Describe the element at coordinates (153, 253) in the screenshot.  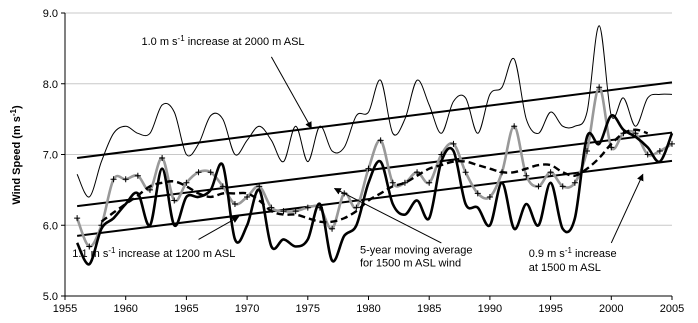
I see `ann1200-text: 1.1 m s-1 increase at 1200 m ASL` at that location.